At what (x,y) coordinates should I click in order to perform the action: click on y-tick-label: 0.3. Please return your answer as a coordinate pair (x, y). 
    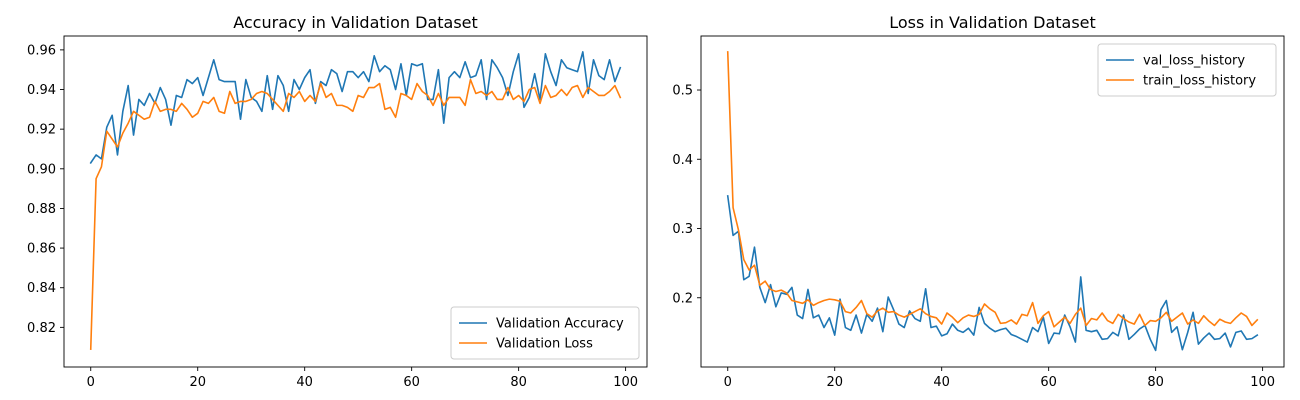
    Looking at the image, I should click on (682, 229).